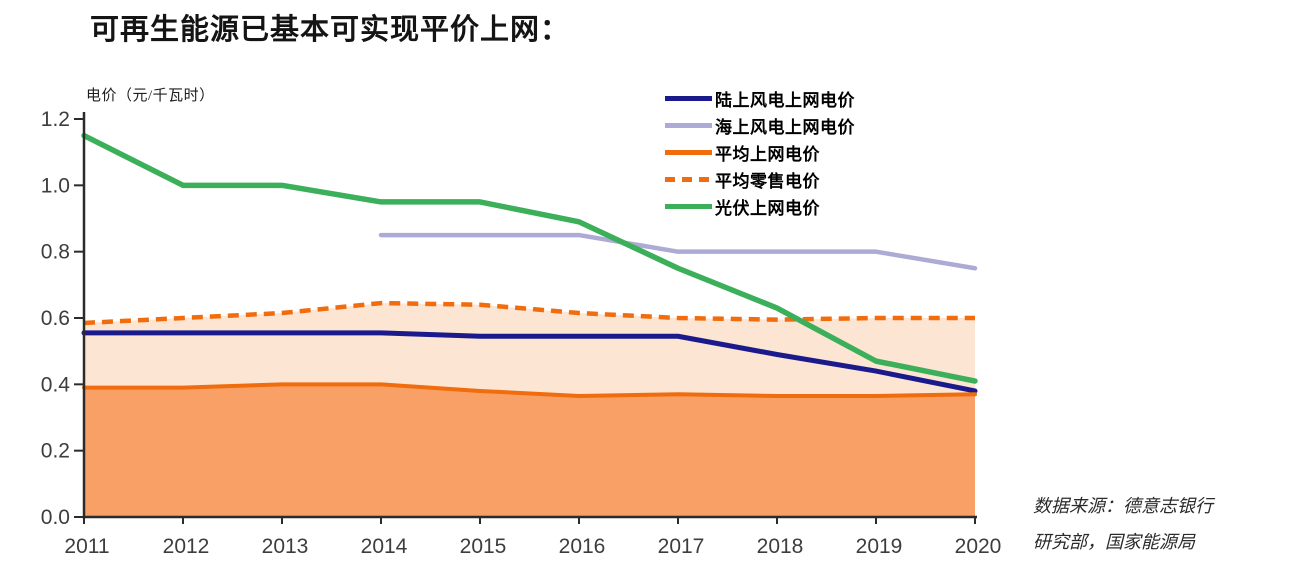 The height and width of the screenshot is (580, 1302). What do you see at coordinates (1123, 506) in the screenshot?
I see `source-line-1: 数据来源：德意志银行` at bounding box center [1123, 506].